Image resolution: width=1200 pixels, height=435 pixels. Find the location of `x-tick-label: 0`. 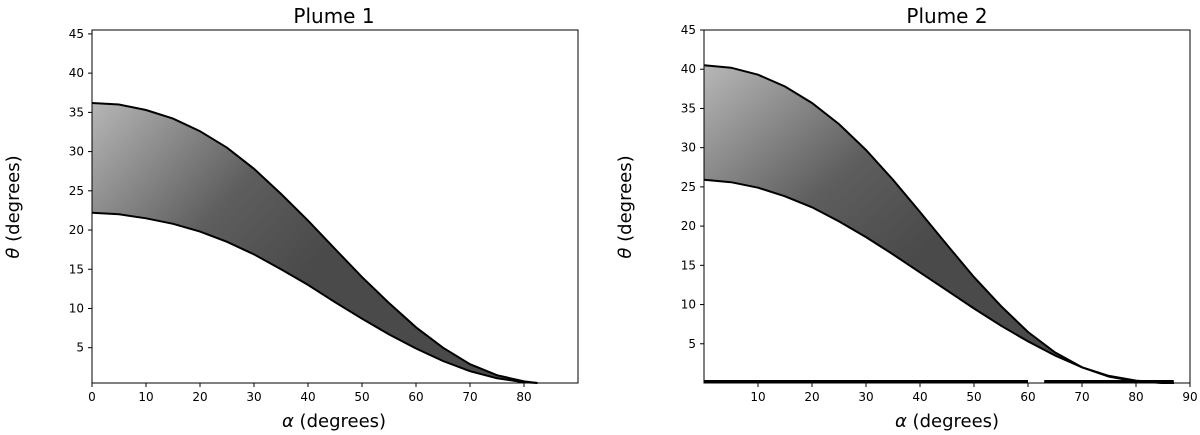

x-tick-label: 0 is located at coordinates (92, 397).